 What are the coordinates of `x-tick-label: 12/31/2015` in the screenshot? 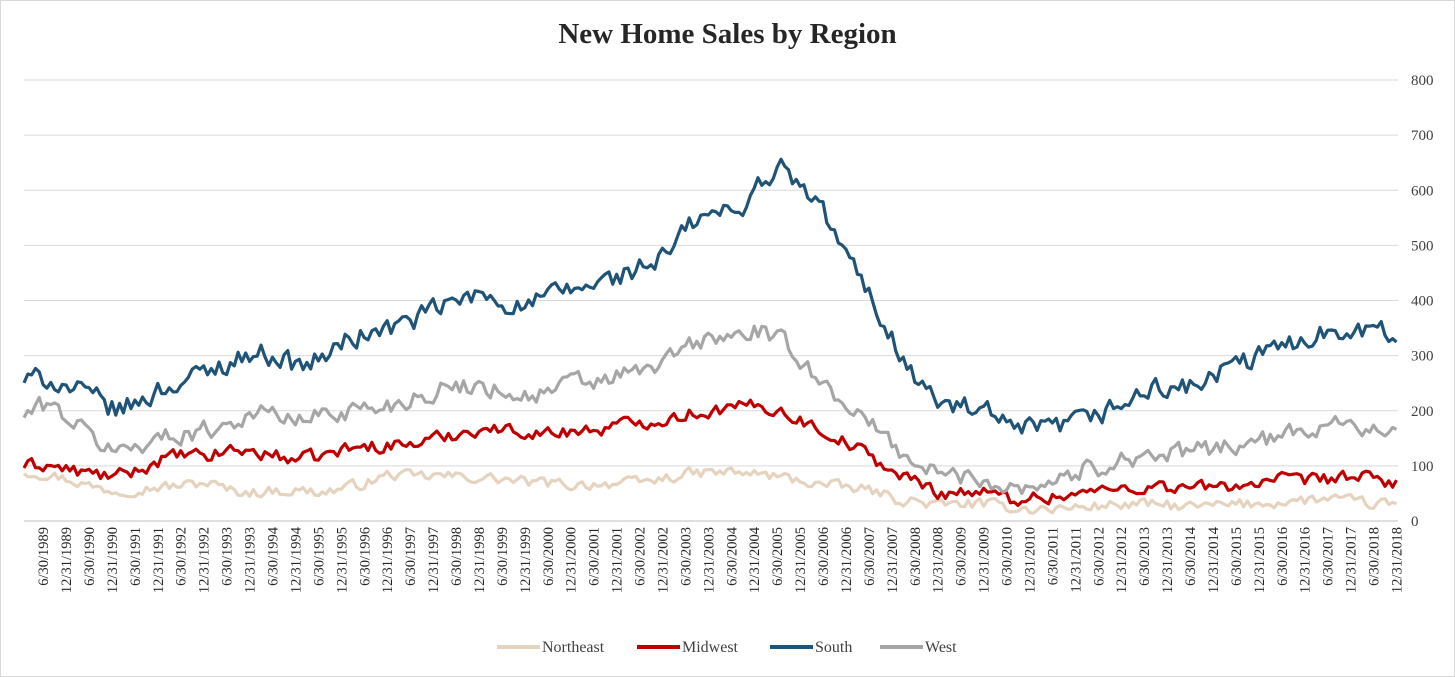 It's located at (1260, 560).